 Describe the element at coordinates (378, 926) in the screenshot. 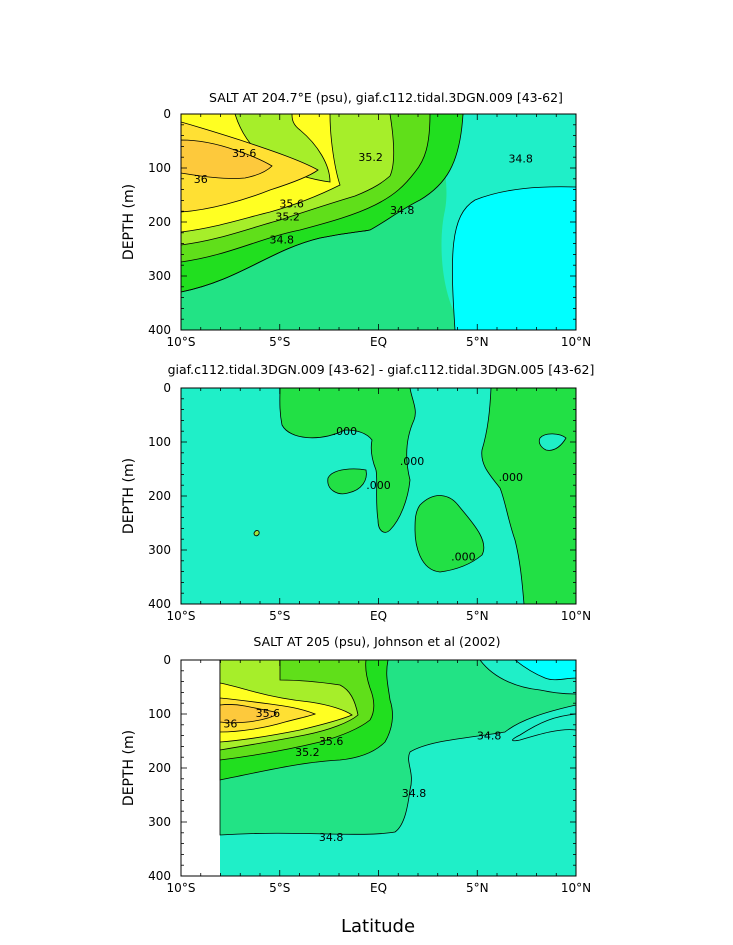

I see `x-axis-label: Latitude` at that location.